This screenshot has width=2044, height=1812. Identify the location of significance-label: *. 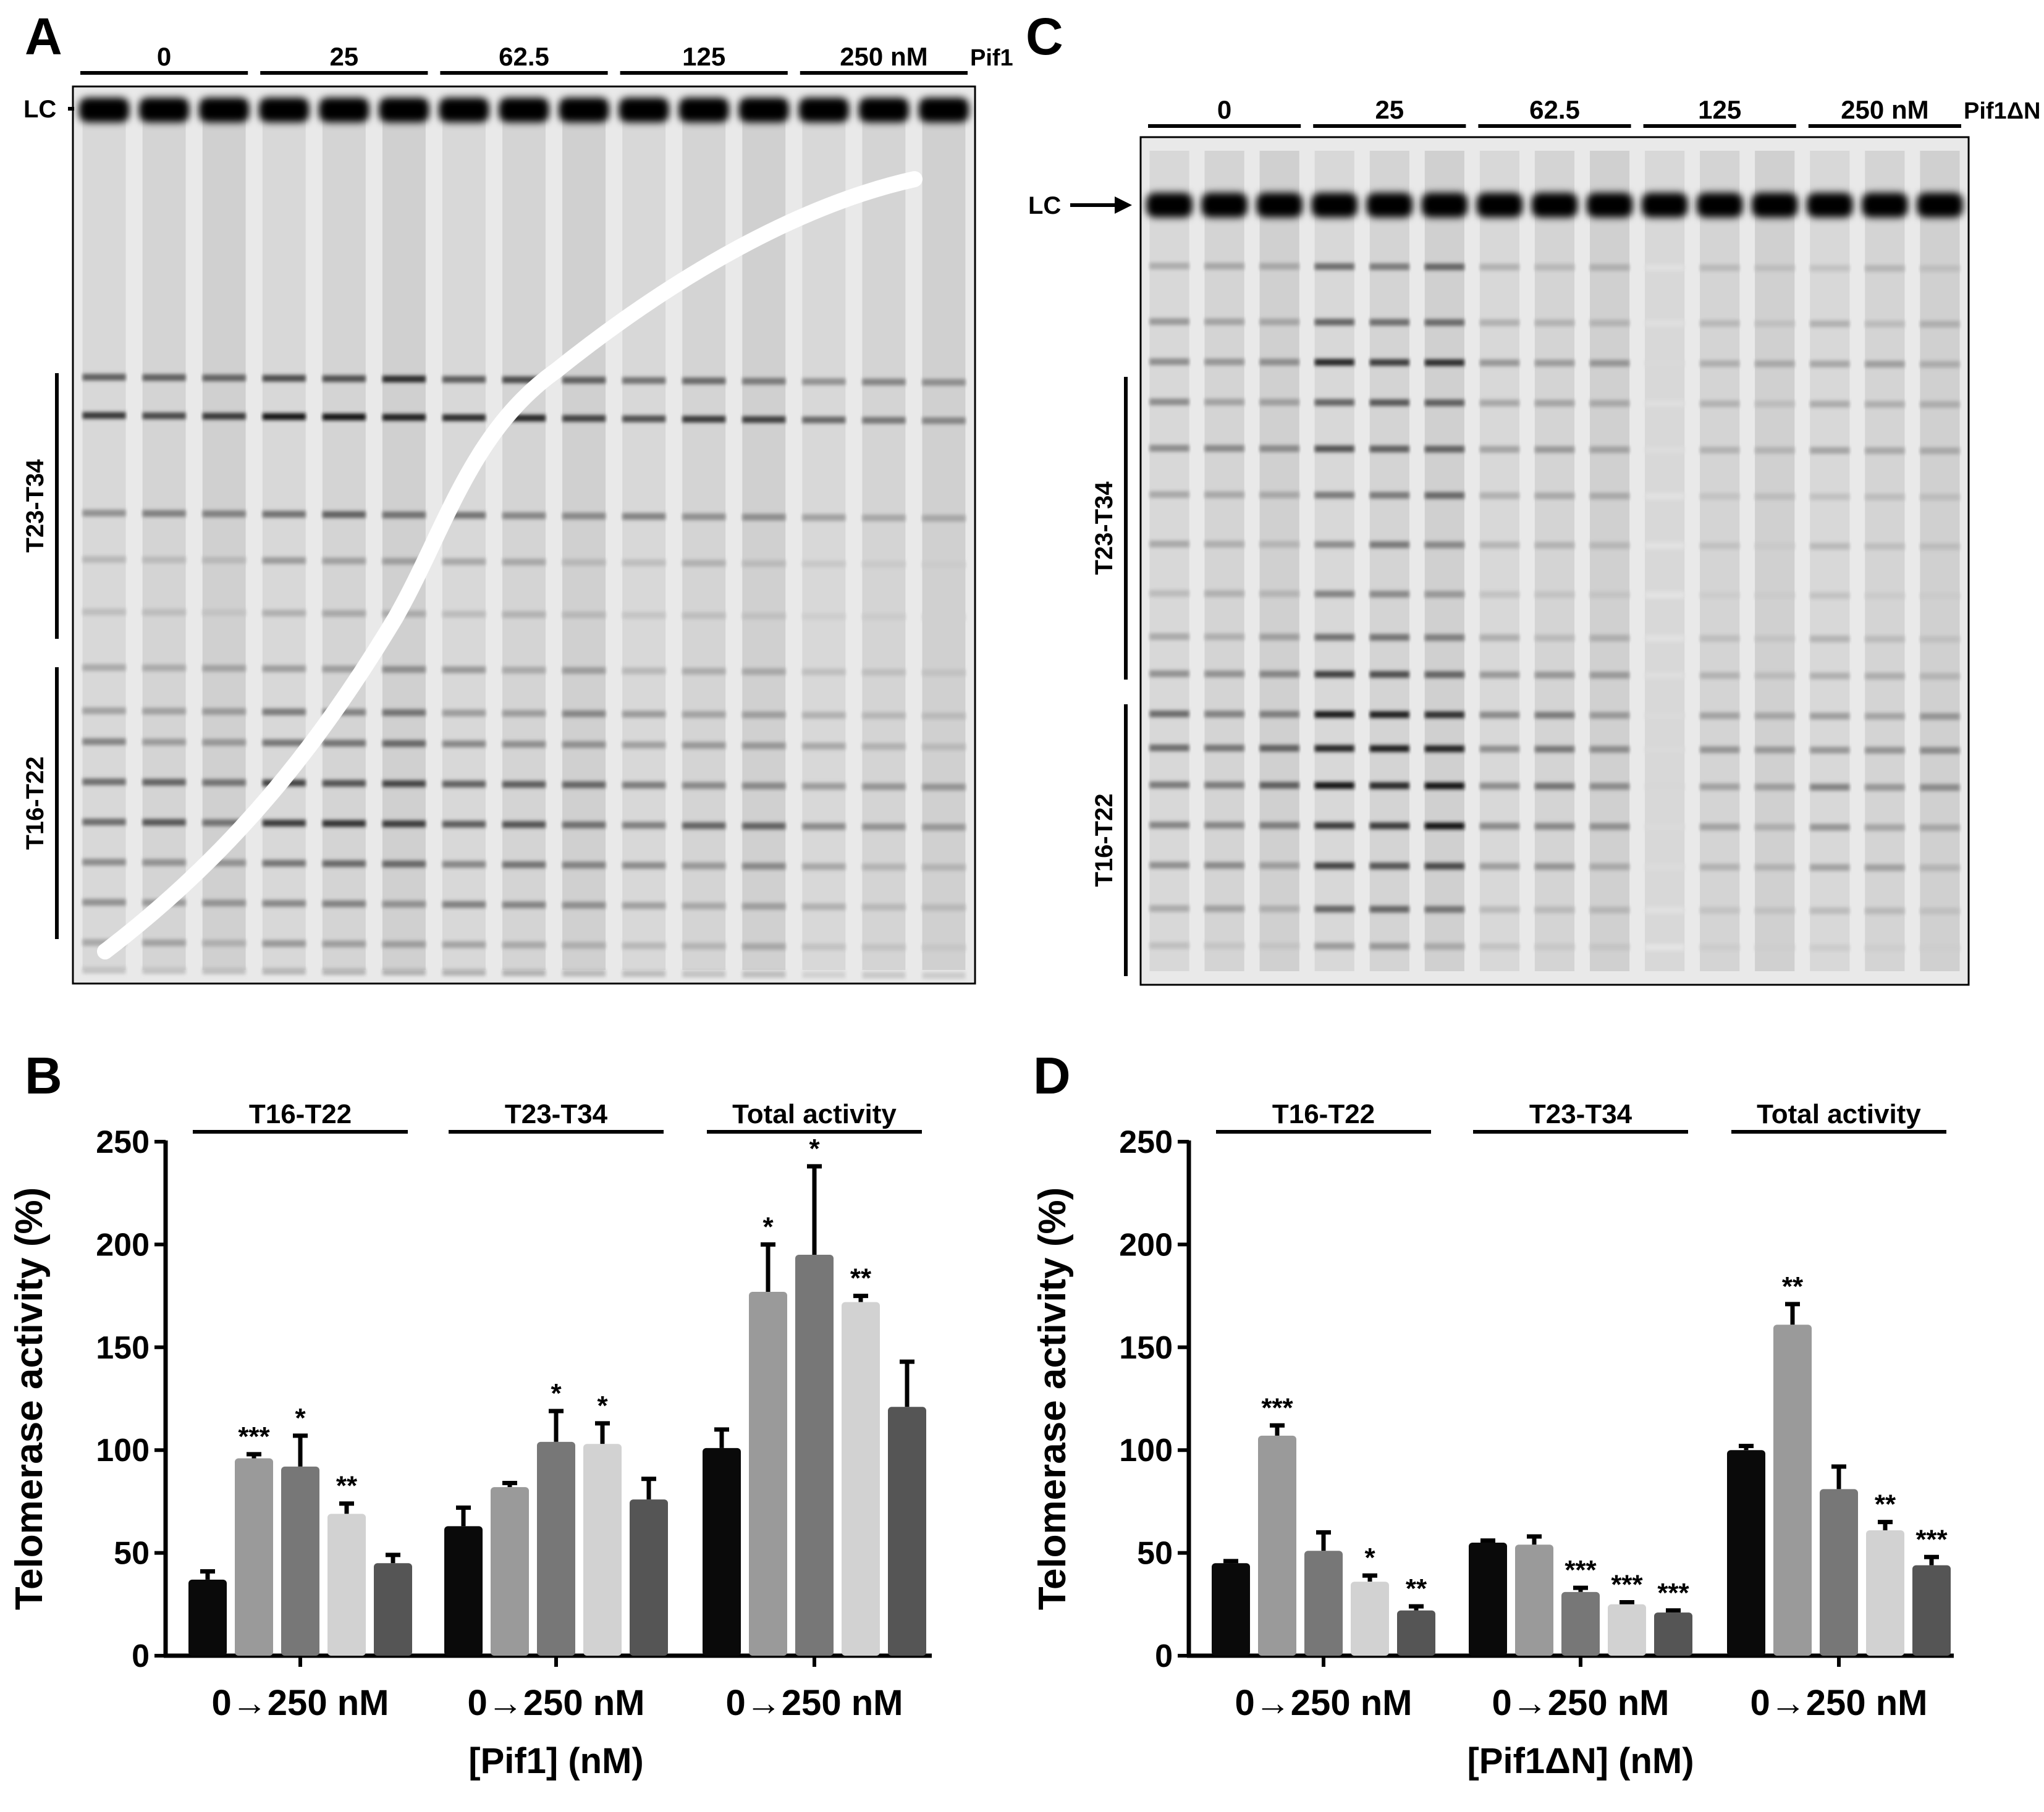
(815, 1149).